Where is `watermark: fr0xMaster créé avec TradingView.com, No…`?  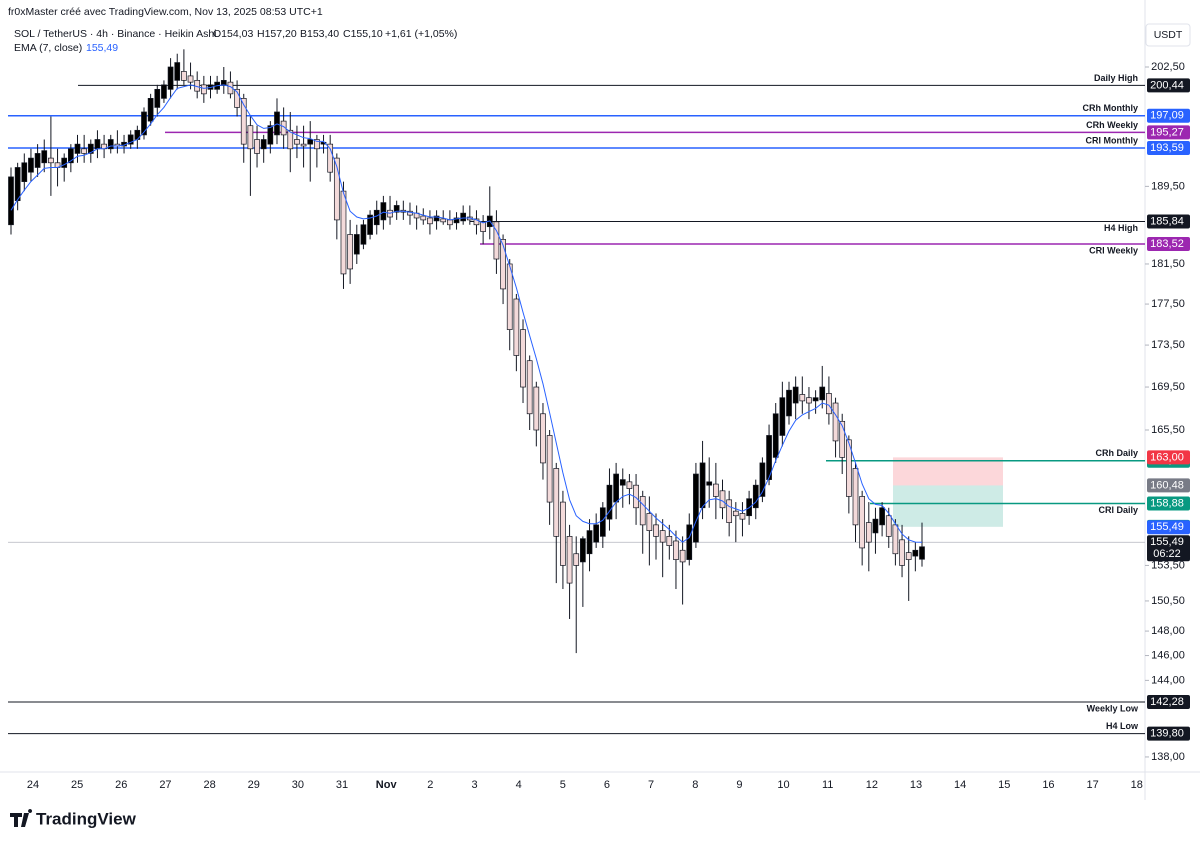
watermark: fr0xMaster créé avec TradingView.com, No… is located at coordinates (165, 12).